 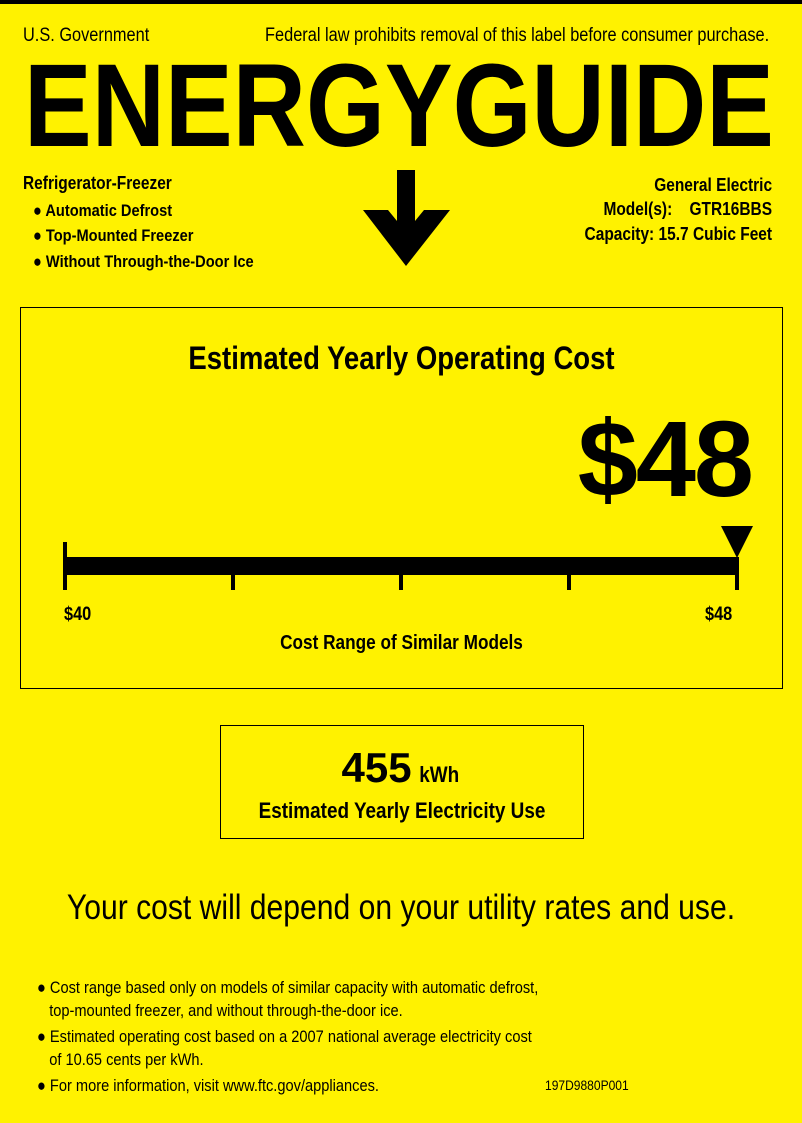 I want to click on feature-1: ● Automatic Defrost, so click(x=103, y=210).